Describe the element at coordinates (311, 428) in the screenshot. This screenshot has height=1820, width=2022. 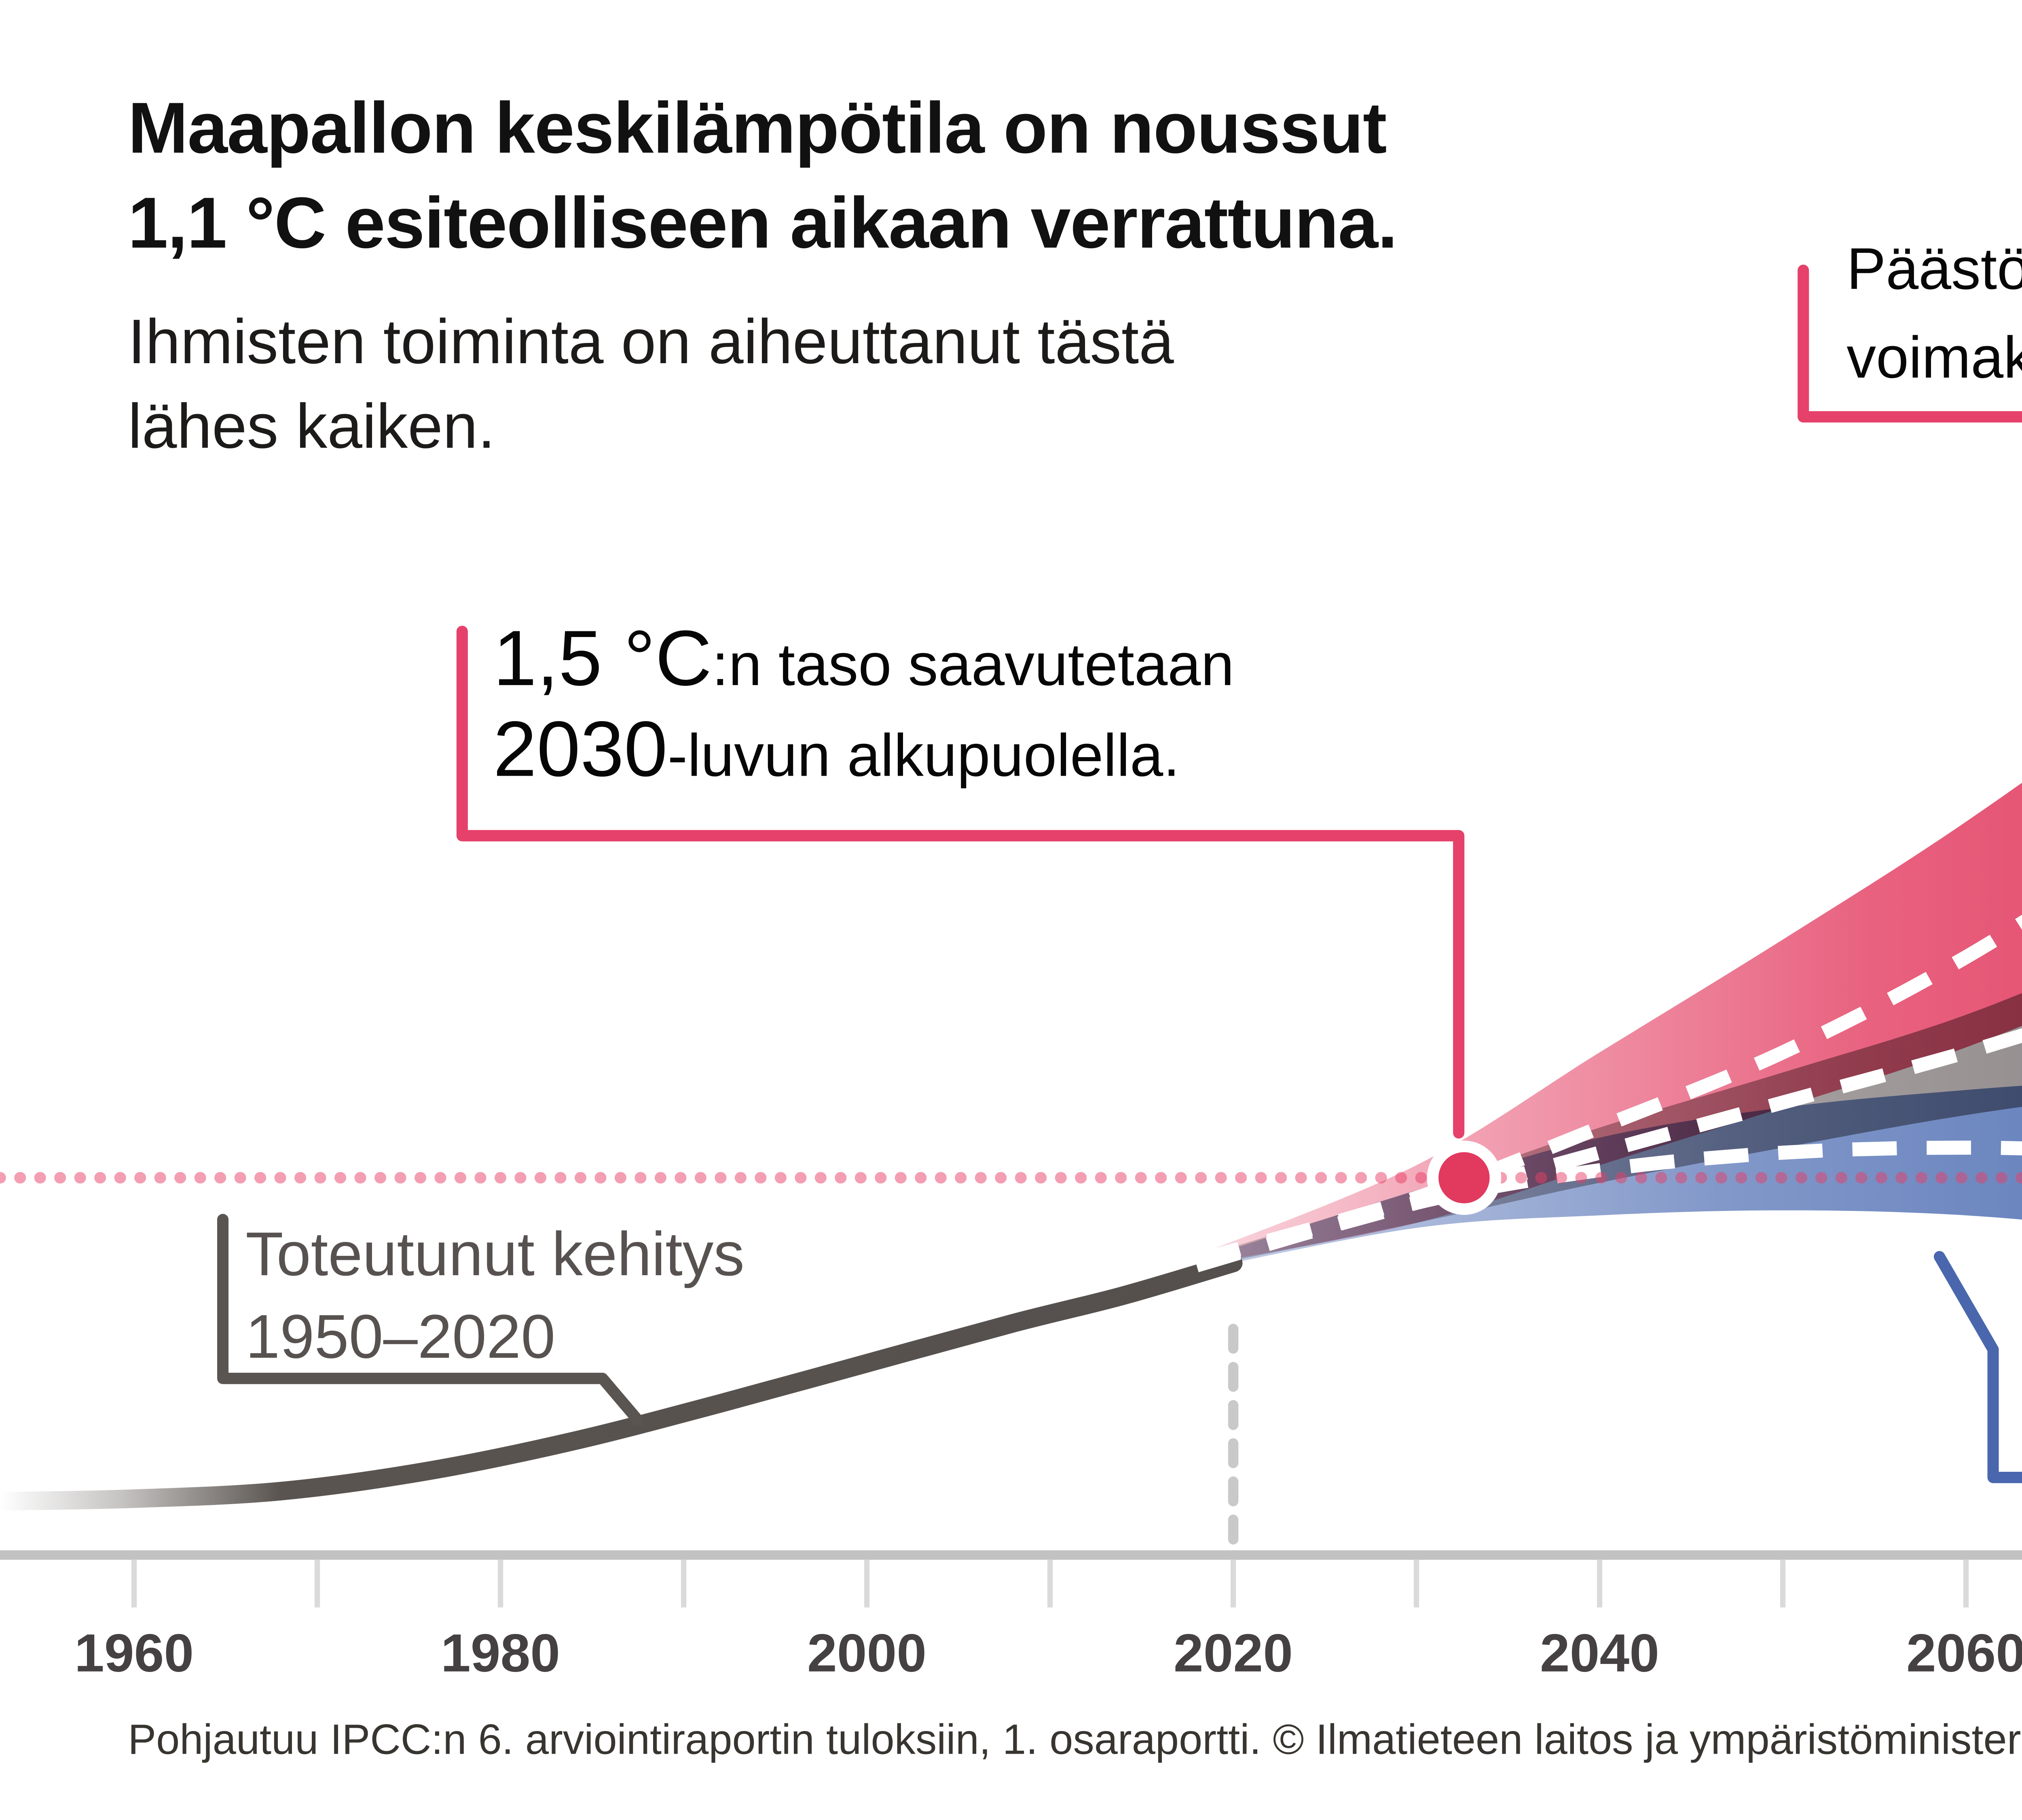
I see `page-subtitle-line2: lähes kaiken.` at that location.